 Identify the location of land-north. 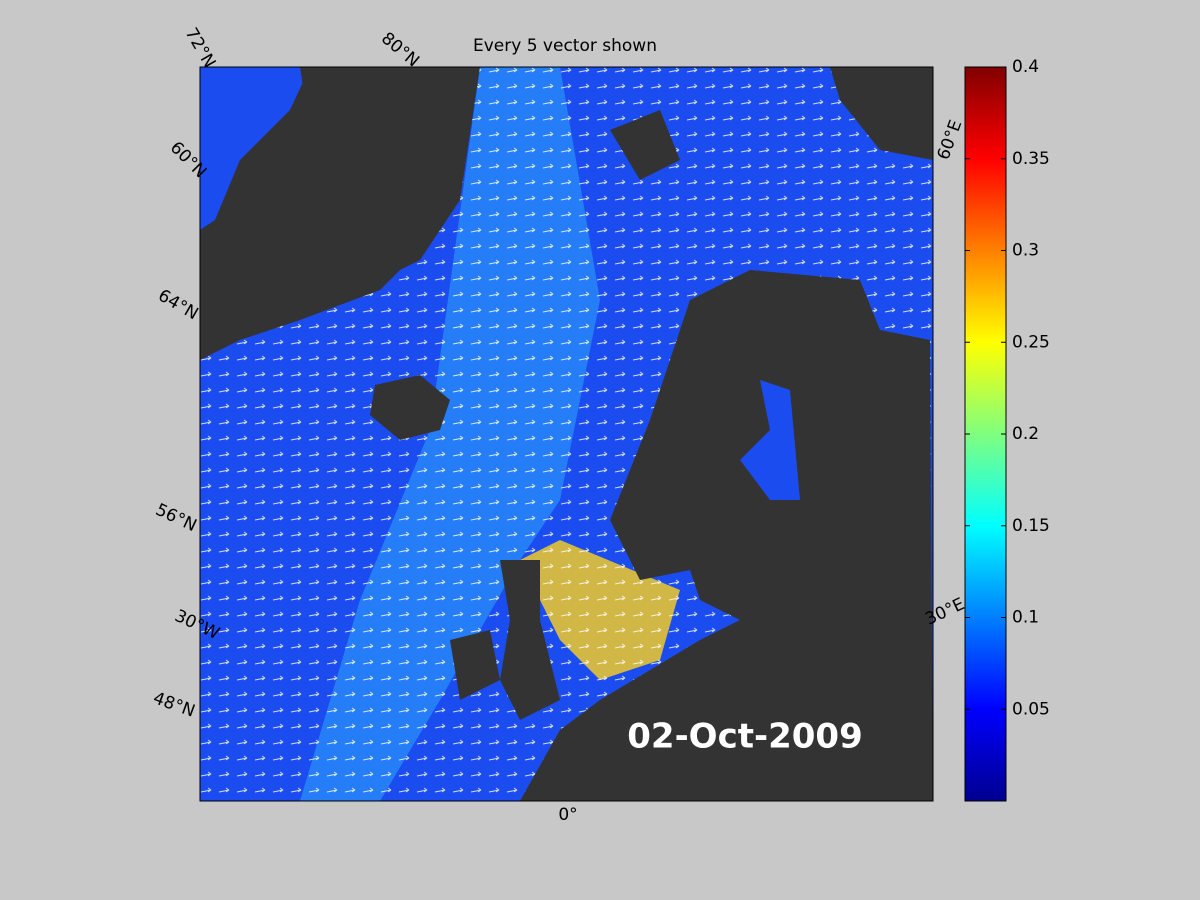
(390, 173).